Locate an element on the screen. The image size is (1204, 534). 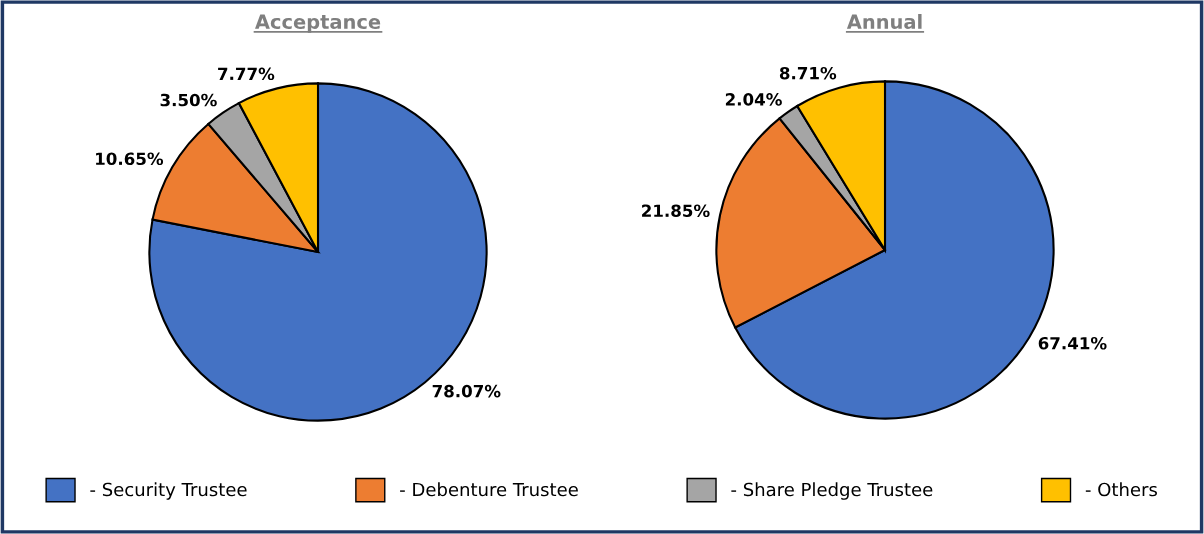
legend-label: - Share Pledge Trustee is located at coordinates (832, 491).